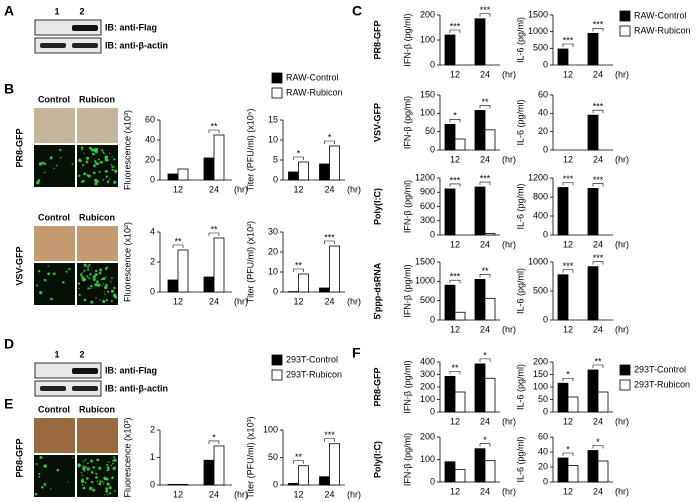  What do you see at coordinates (543, 436) in the screenshot?
I see `y-tick-label: 60` at bounding box center [543, 436].